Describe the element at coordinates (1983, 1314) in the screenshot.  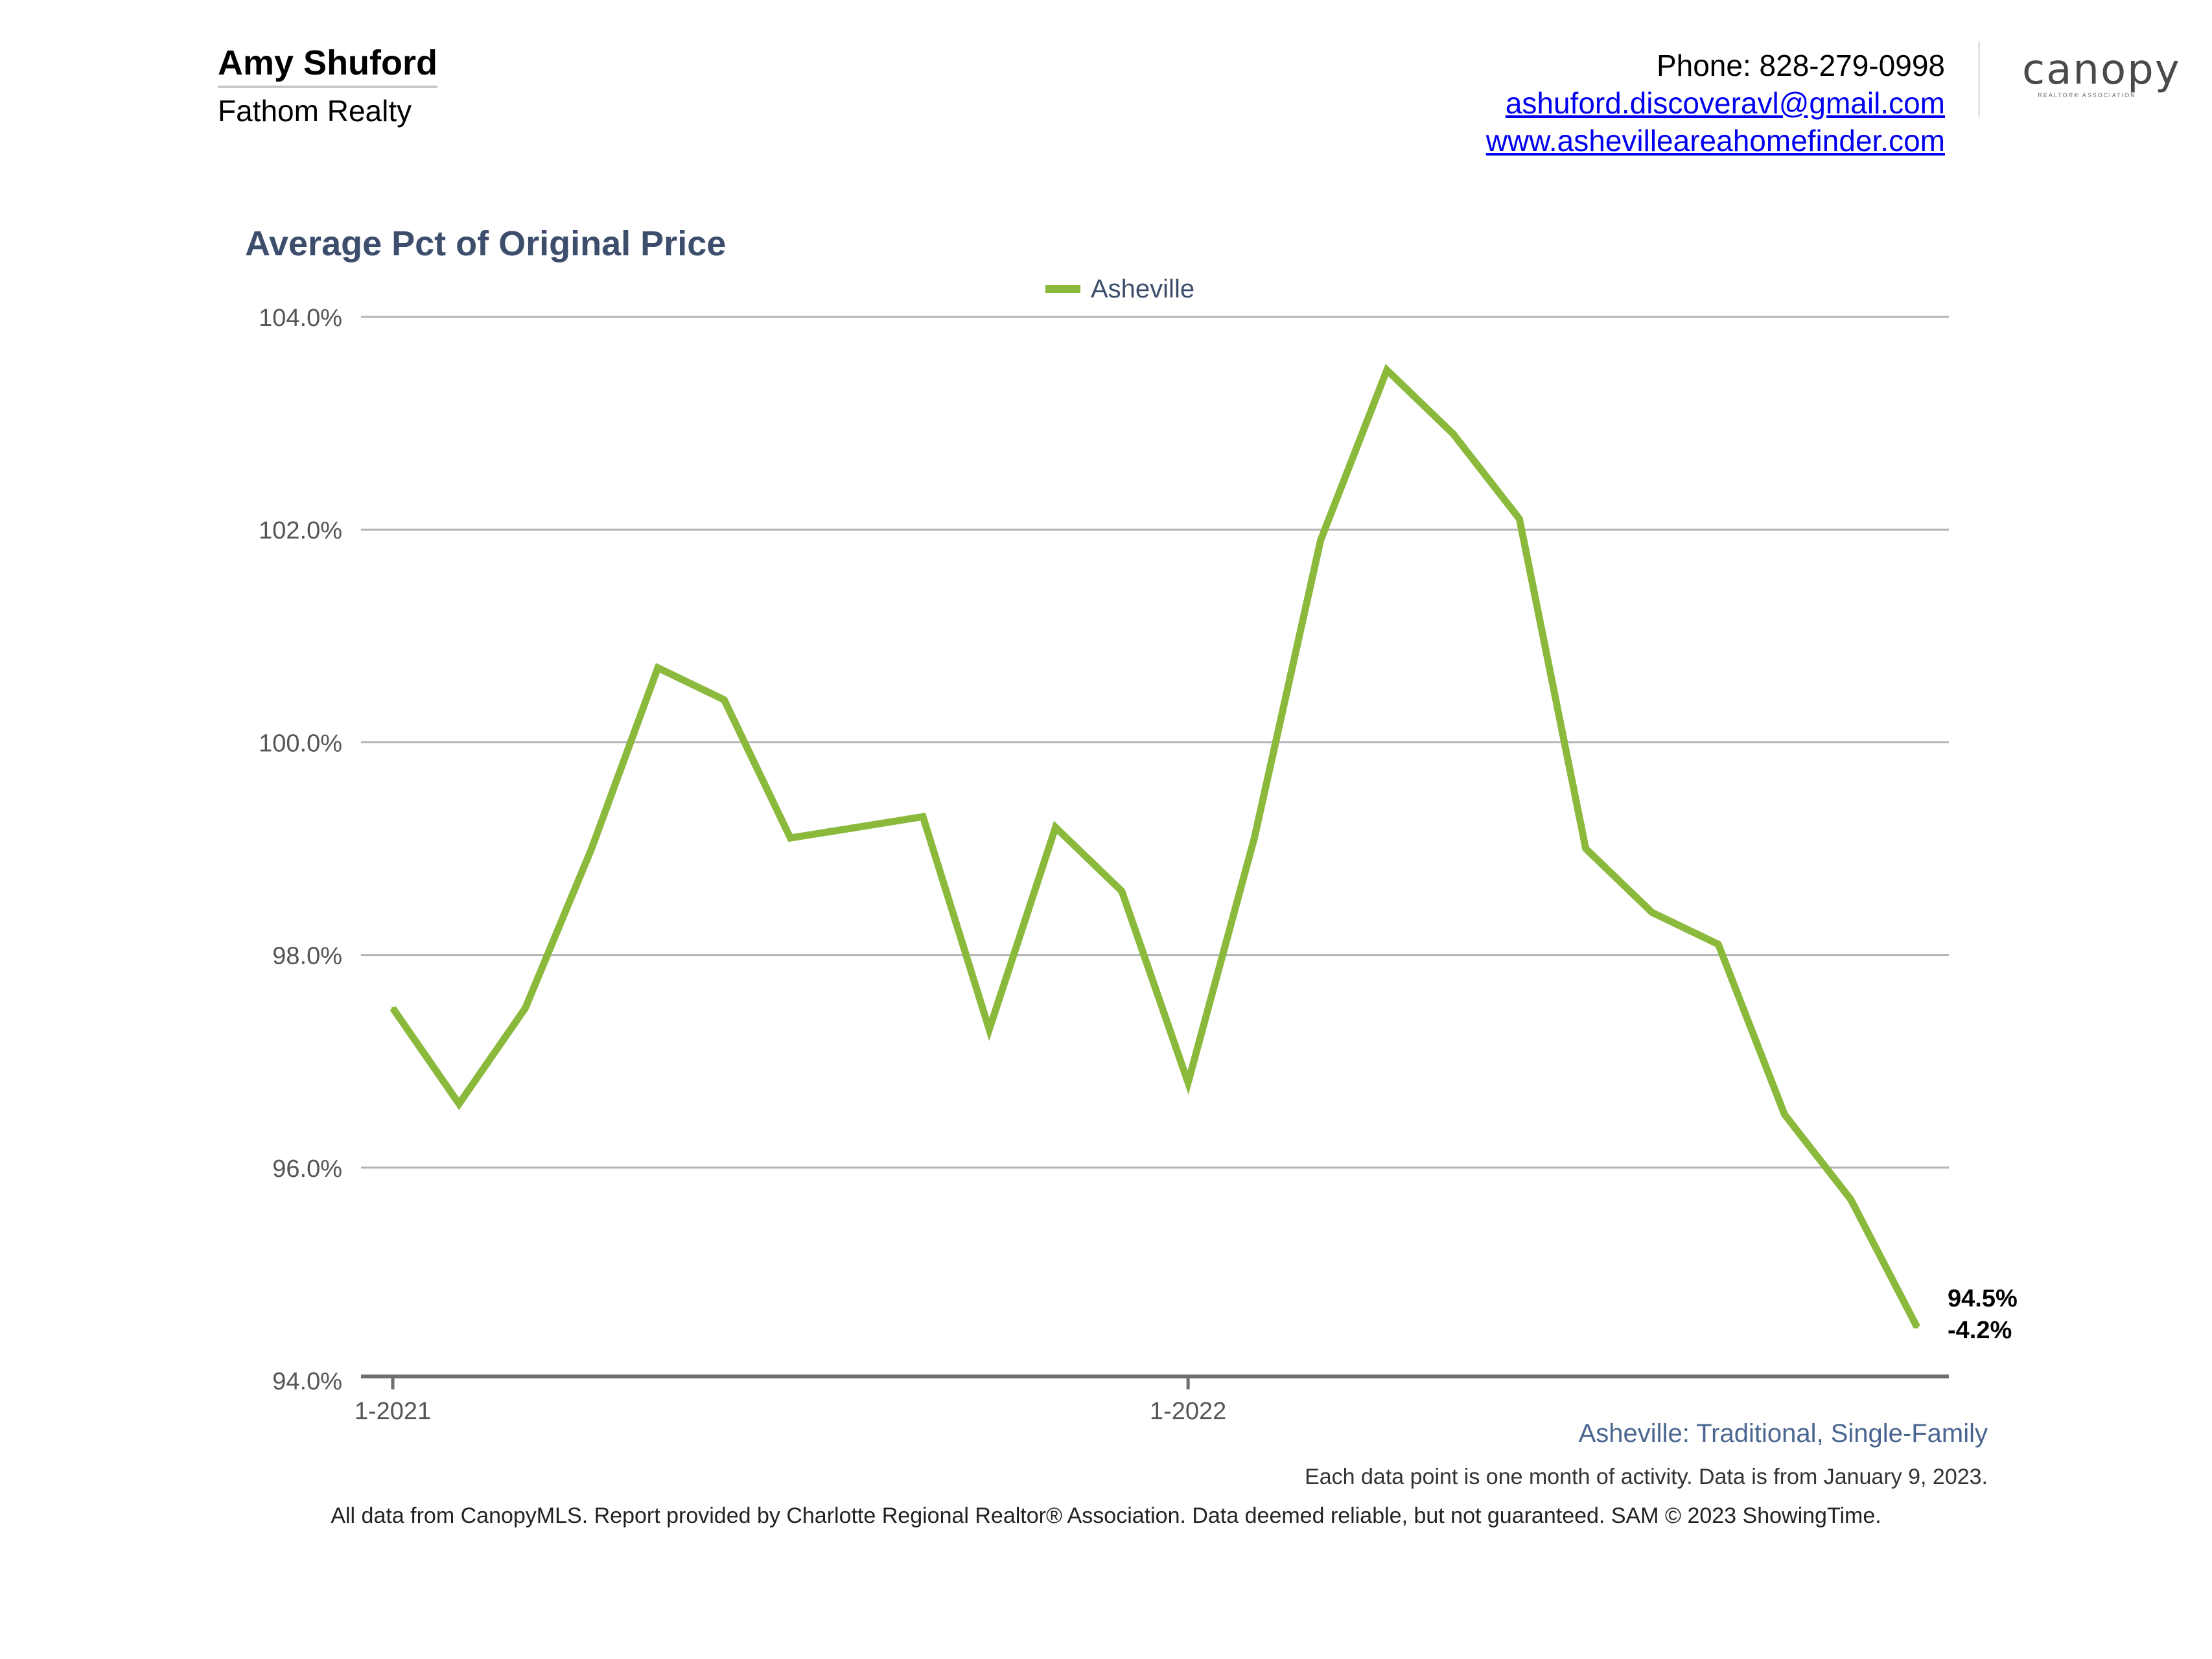
I see `end-label: 94.5% -4.2%` at that location.